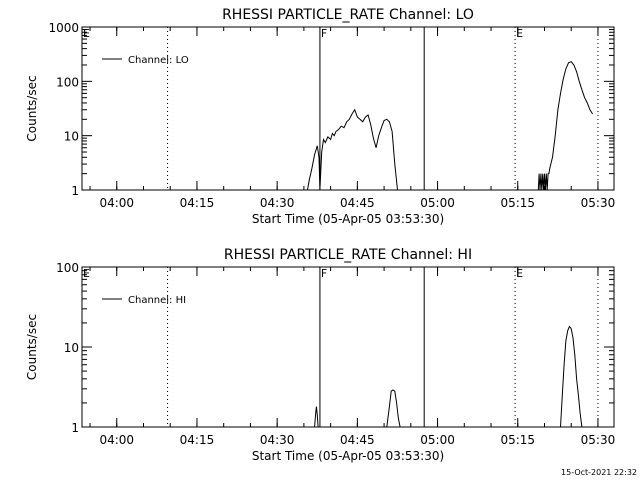  Describe the element at coordinates (158, 60) in the screenshot. I see `legend-entry: Channel: LO` at that location.